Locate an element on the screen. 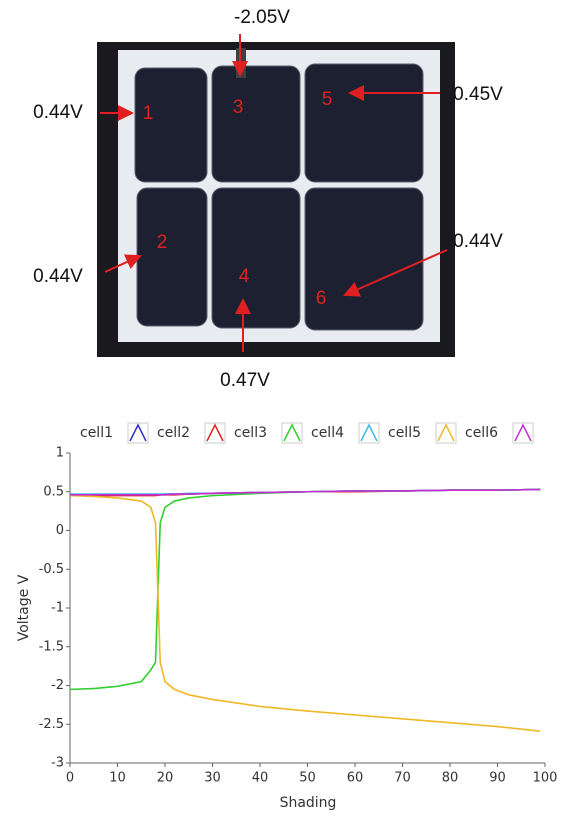 The image size is (567, 820). x-tick-label: 0 is located at coordinates (70, 778).